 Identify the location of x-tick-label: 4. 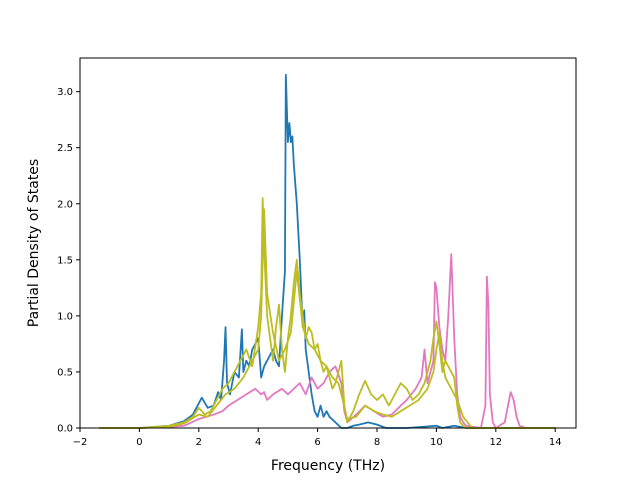
(258, 442).